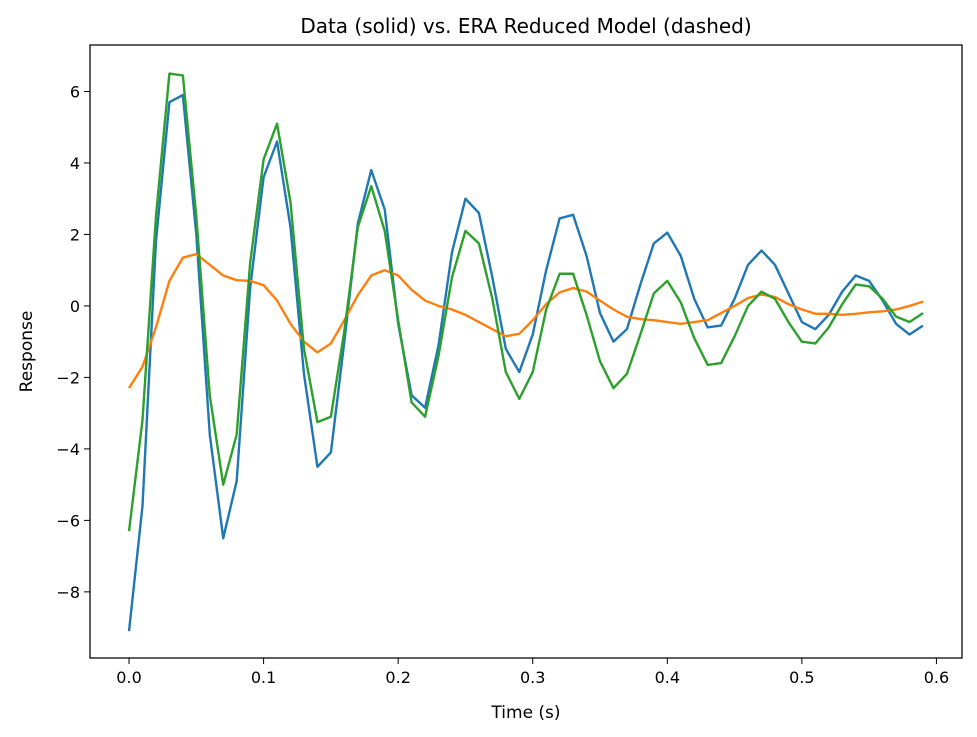 The image size is (977, 737). Describe the element at coordinates (75, 306) in the screenshot. I see `y-tick-label: 0` at that location.